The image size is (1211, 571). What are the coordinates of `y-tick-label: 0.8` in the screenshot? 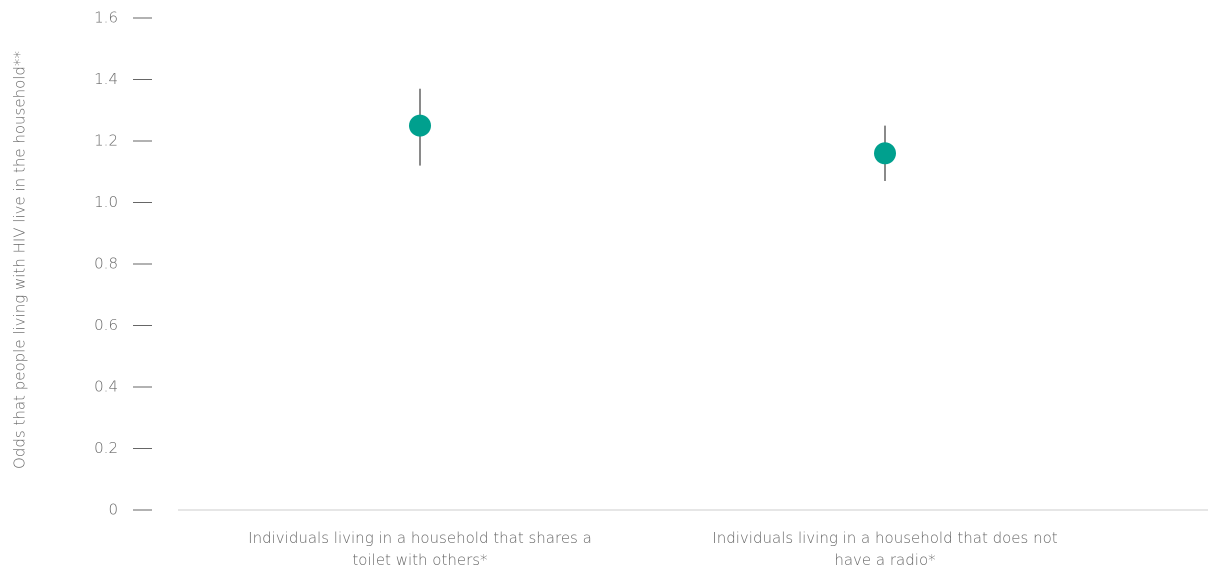 It's located at (106, 264).